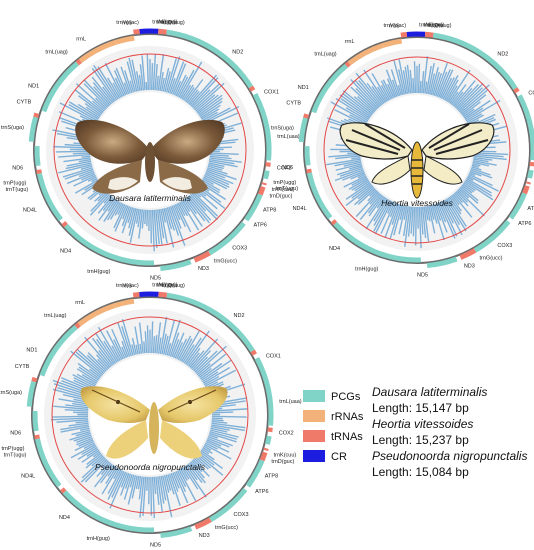 The width and height of the screenshot is (534, 550). What do you see at coordinates (429, 392) in the screenshot?
I see `species-name-1: Dausara latiterminalis` at bounding box center [429, 392].